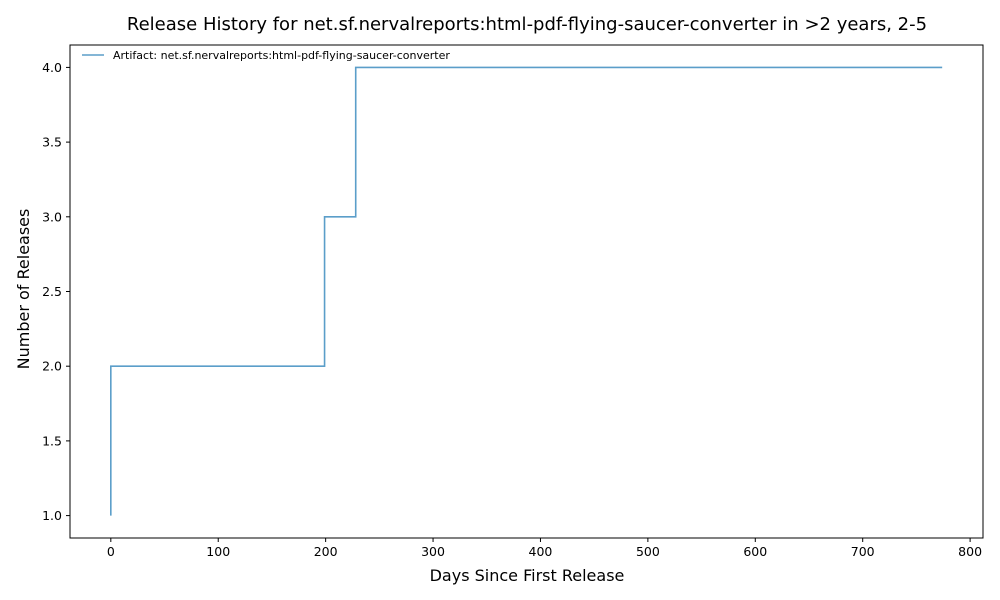  What do you see at coordinates (111, 551) in the screenshot?
I see `x-tick-label: 0` at bounding box center [111, 551].